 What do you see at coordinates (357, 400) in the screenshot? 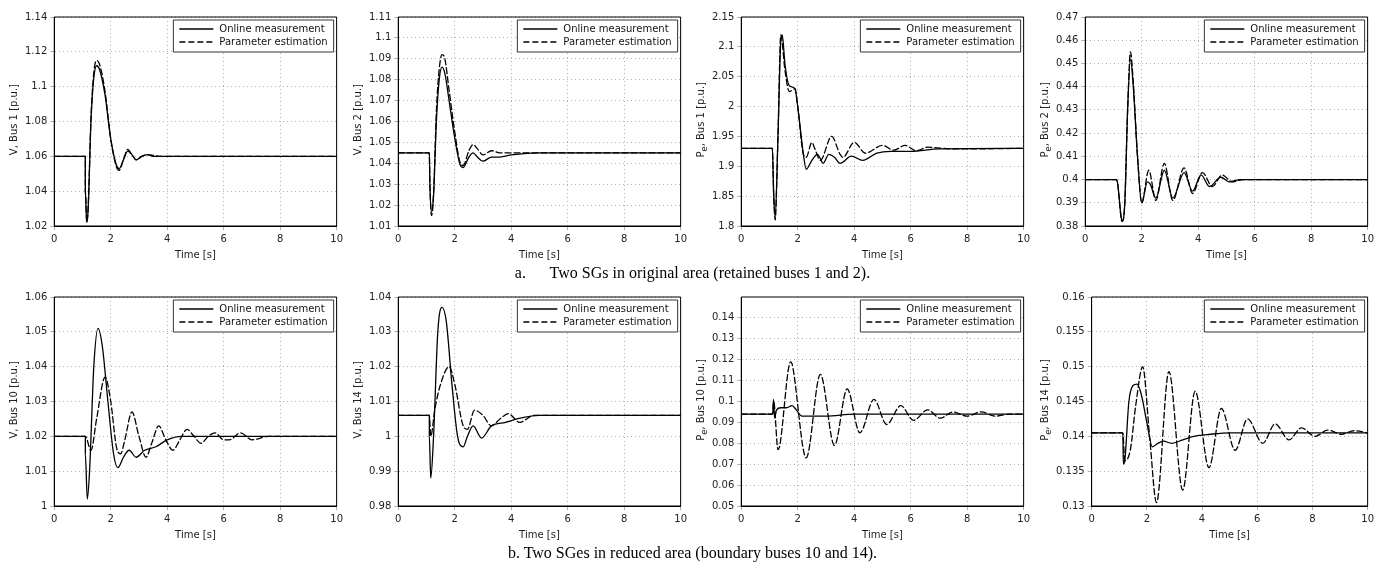
I see `y-axis-title: V, Bus 14 [p.u.]` at bounding box center [357, 400].